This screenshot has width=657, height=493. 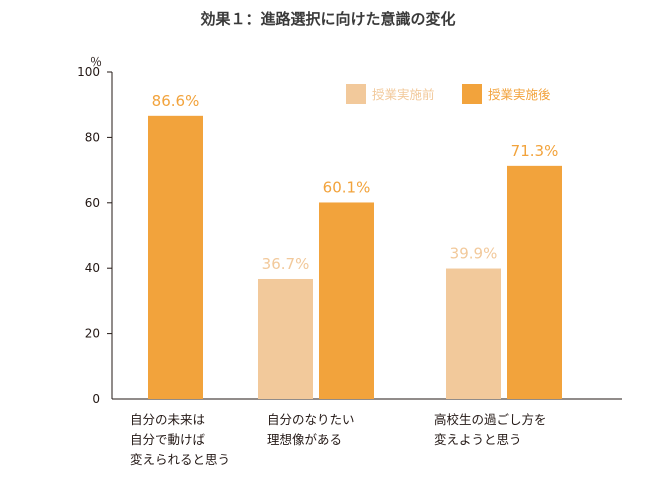 What do you see at coordinates (92, 203) in the screenshot?
I see `y-tick-label: 60` at bounding box center [92, 203].